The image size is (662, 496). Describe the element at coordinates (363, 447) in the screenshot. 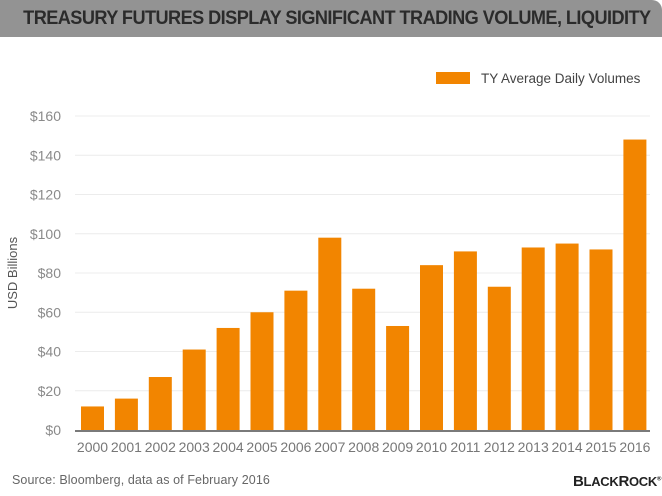

I see `x-tick-label: 2008` at that location.